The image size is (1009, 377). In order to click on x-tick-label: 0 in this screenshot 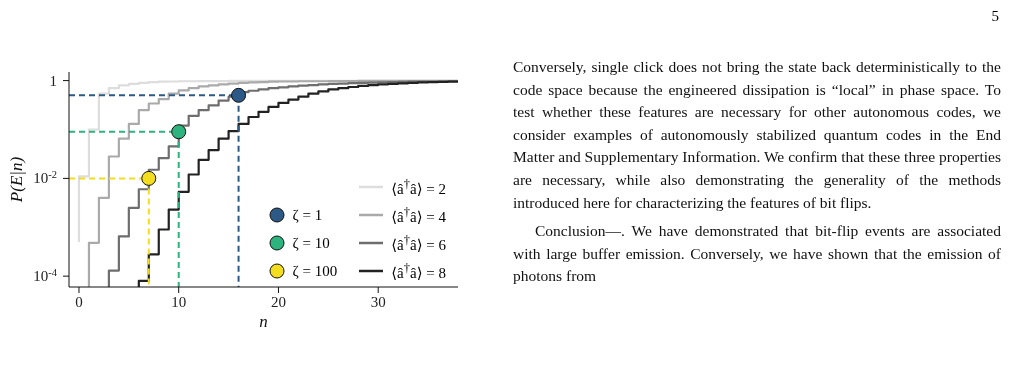, I will do `click(79, 302)`.